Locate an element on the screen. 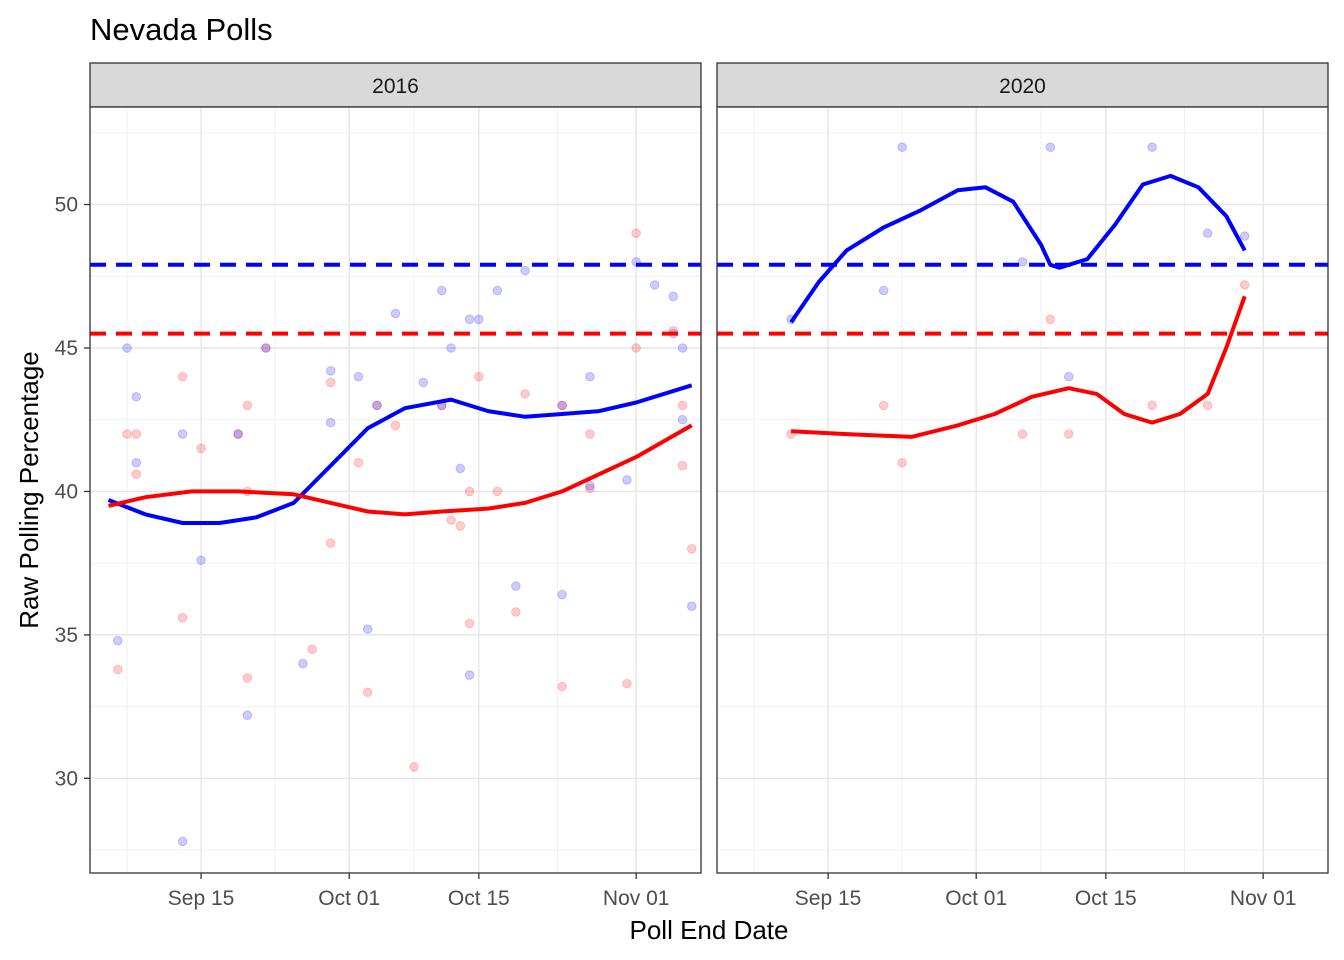  x-axis-title: Poll End Date is located at coordinates (709, 930).